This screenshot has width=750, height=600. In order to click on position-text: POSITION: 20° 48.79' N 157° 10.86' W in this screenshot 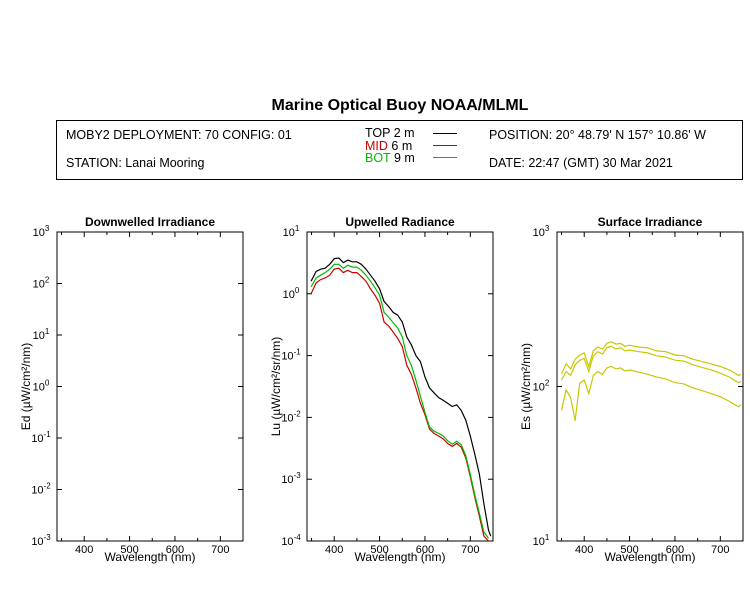, I will do `click(597, 135)`.